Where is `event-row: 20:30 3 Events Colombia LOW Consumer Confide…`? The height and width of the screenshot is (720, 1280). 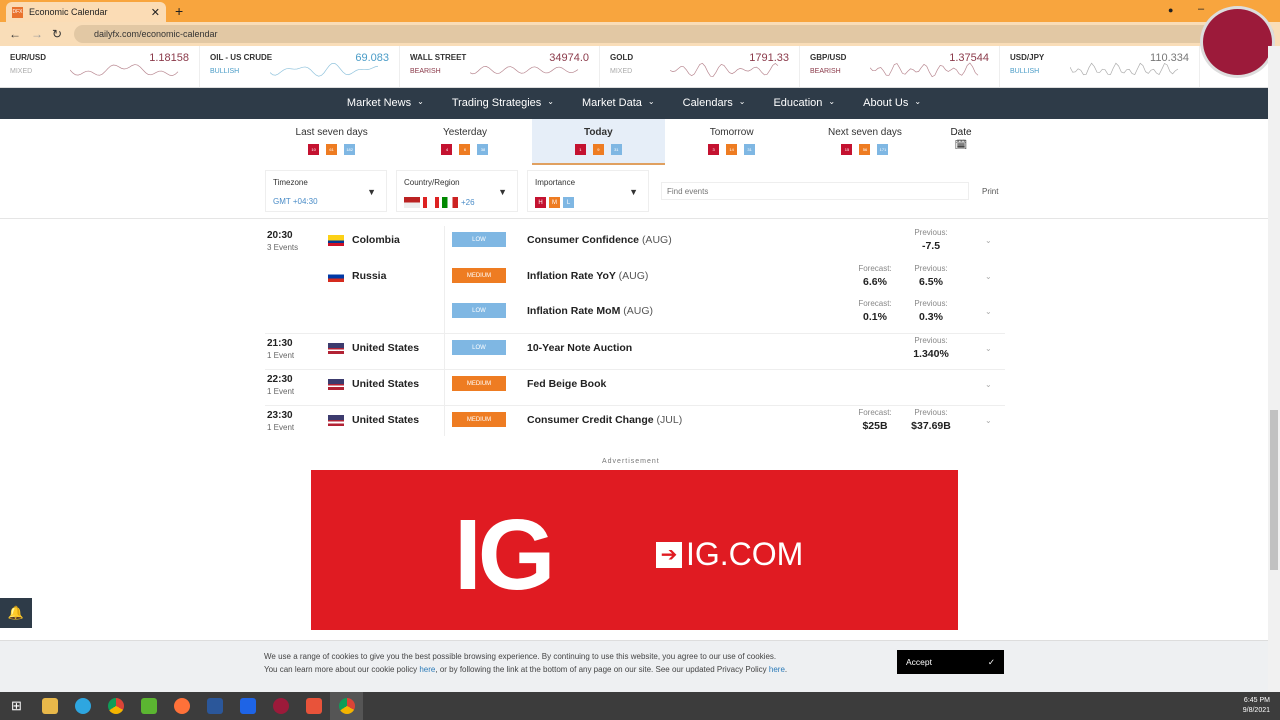 event-row: 20:30 3 Events Colombia LOW Consumer Confide… is located at coordinates (635, 244).